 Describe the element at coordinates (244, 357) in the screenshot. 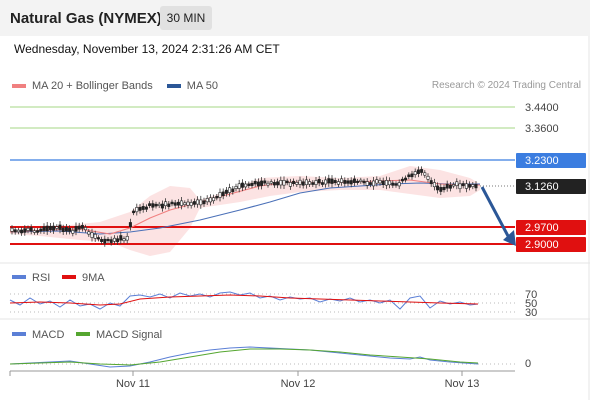

I see `macd-signal-line` at that location.